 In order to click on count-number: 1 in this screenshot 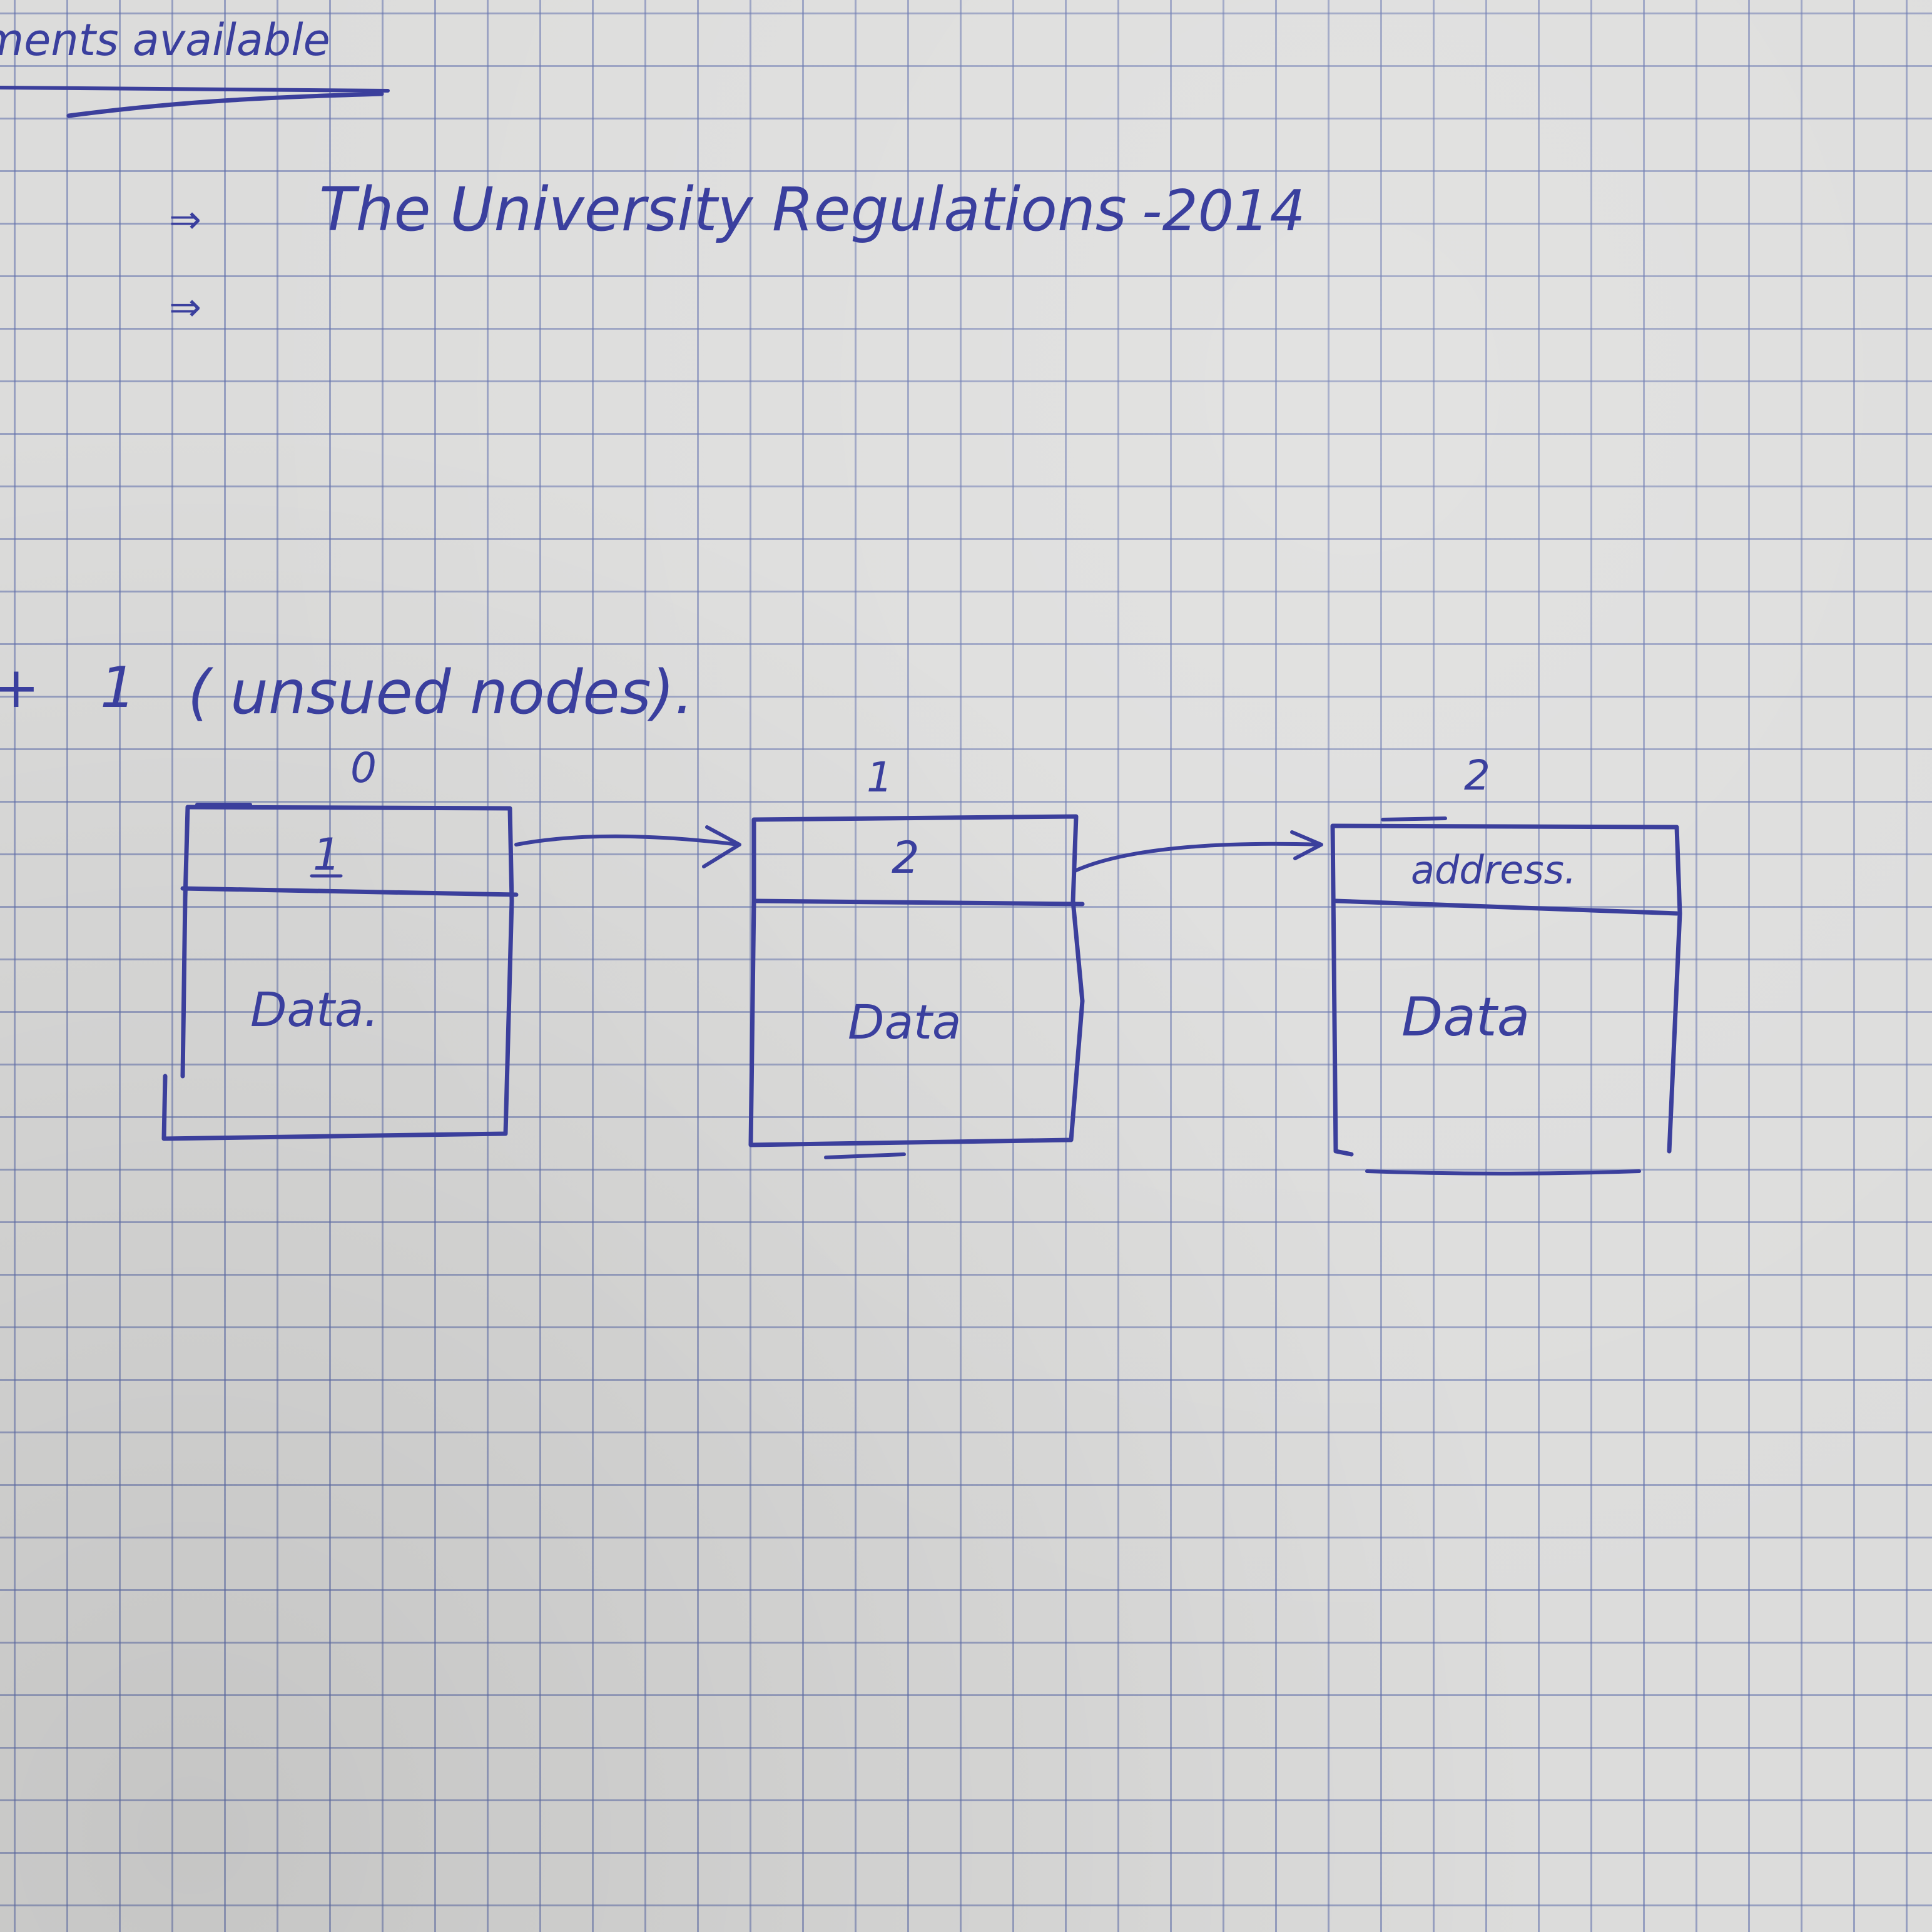, I will do `click(118, 688)`.